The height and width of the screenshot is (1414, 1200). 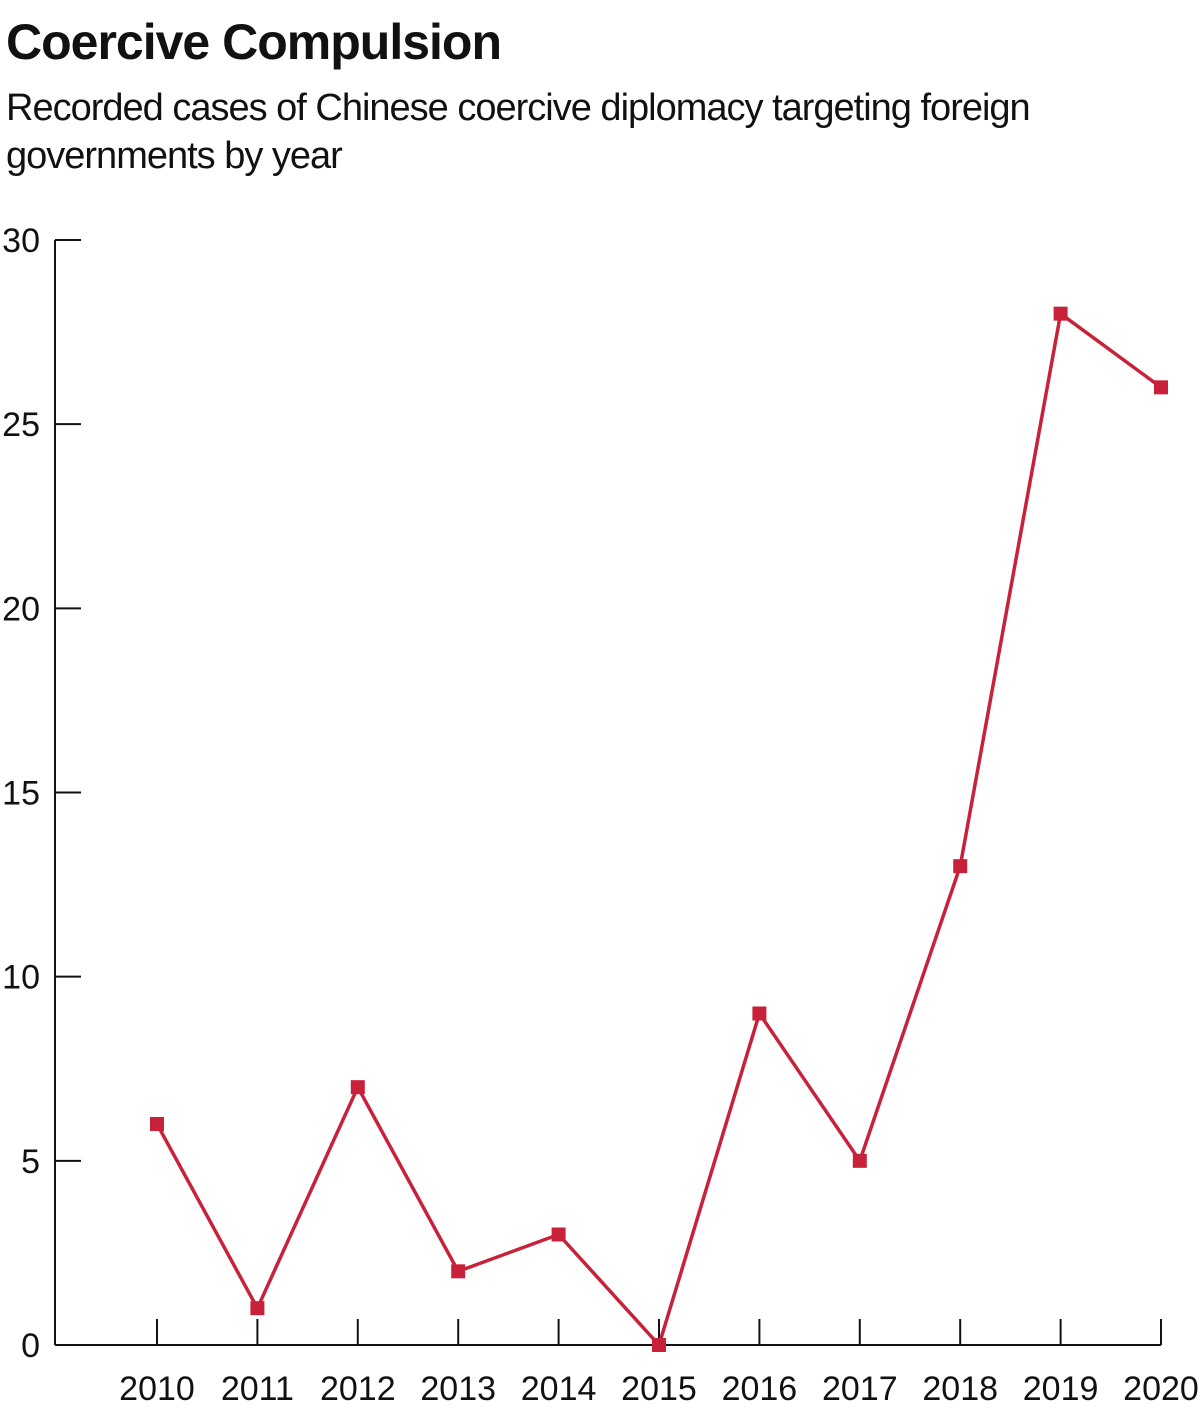 What do you see at coordinates (558, 1234) in the screenshot?
I see `data-point-2014` at bounding box center [558, 1234].